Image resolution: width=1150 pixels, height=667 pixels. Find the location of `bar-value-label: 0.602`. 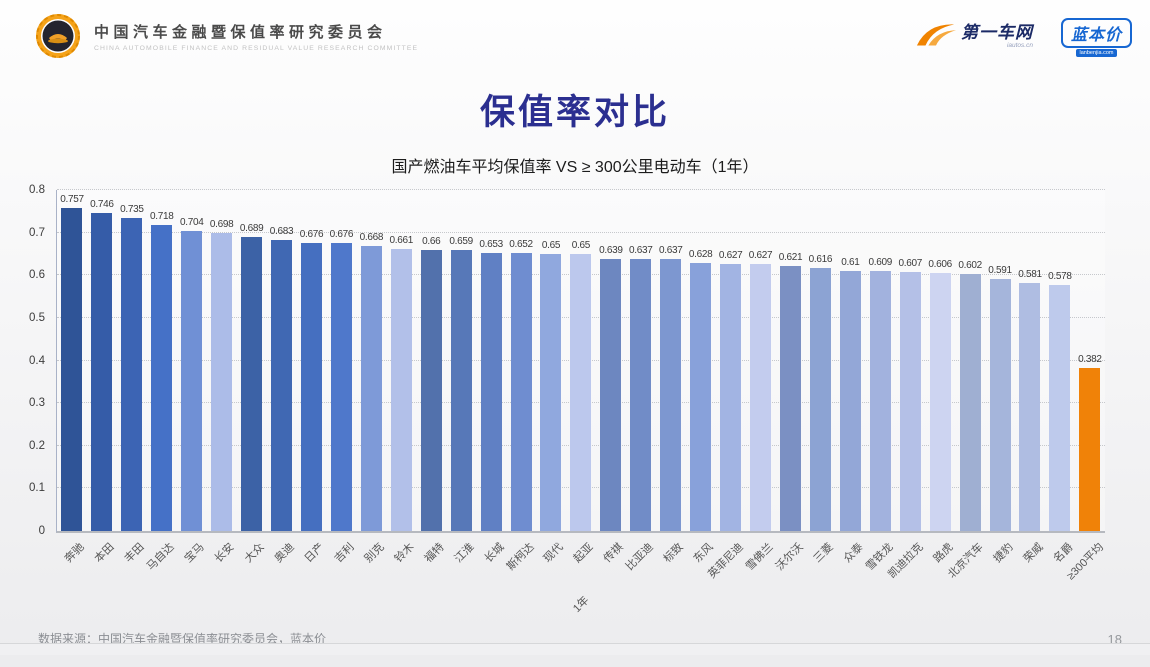

bar-value-label: 0.602 is located at coordinates (970, 266).